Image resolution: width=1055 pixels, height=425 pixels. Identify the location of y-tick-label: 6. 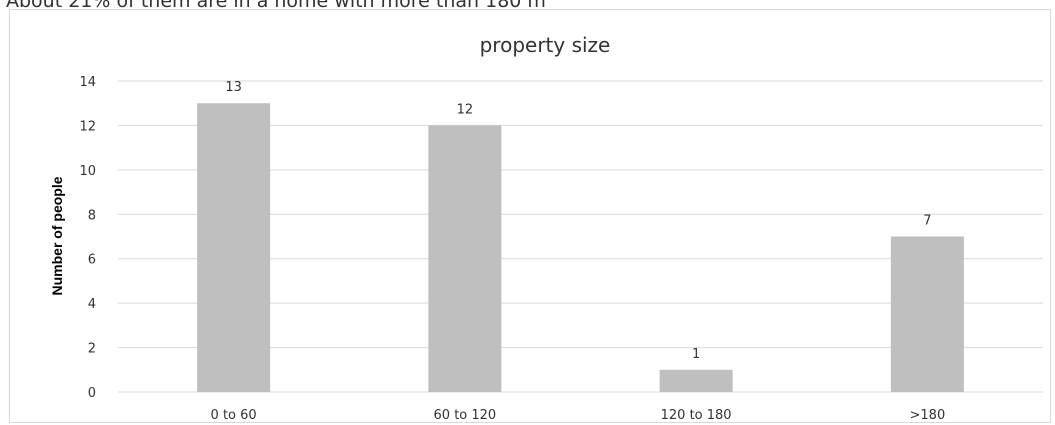
(92, 260).